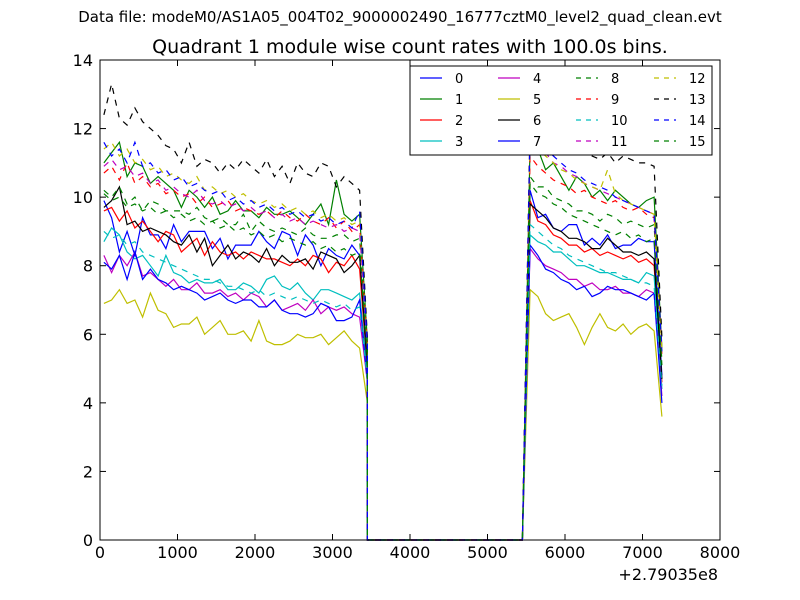  What do you see at coordinates (177, 552) in the screenshot?
I see `x-tick-label: 1000` at bounding box center [177, 552].